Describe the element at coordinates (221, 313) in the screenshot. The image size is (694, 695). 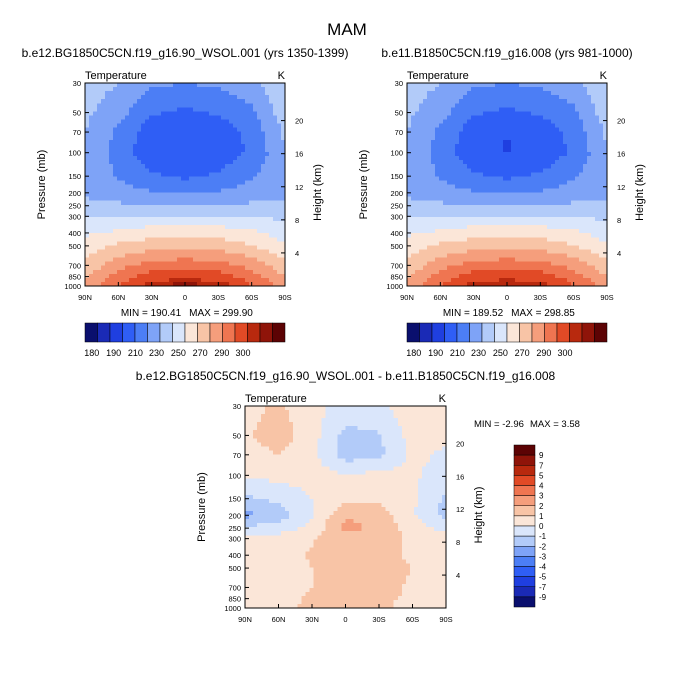
I see `max-label: MAX = 299.90` at that location.